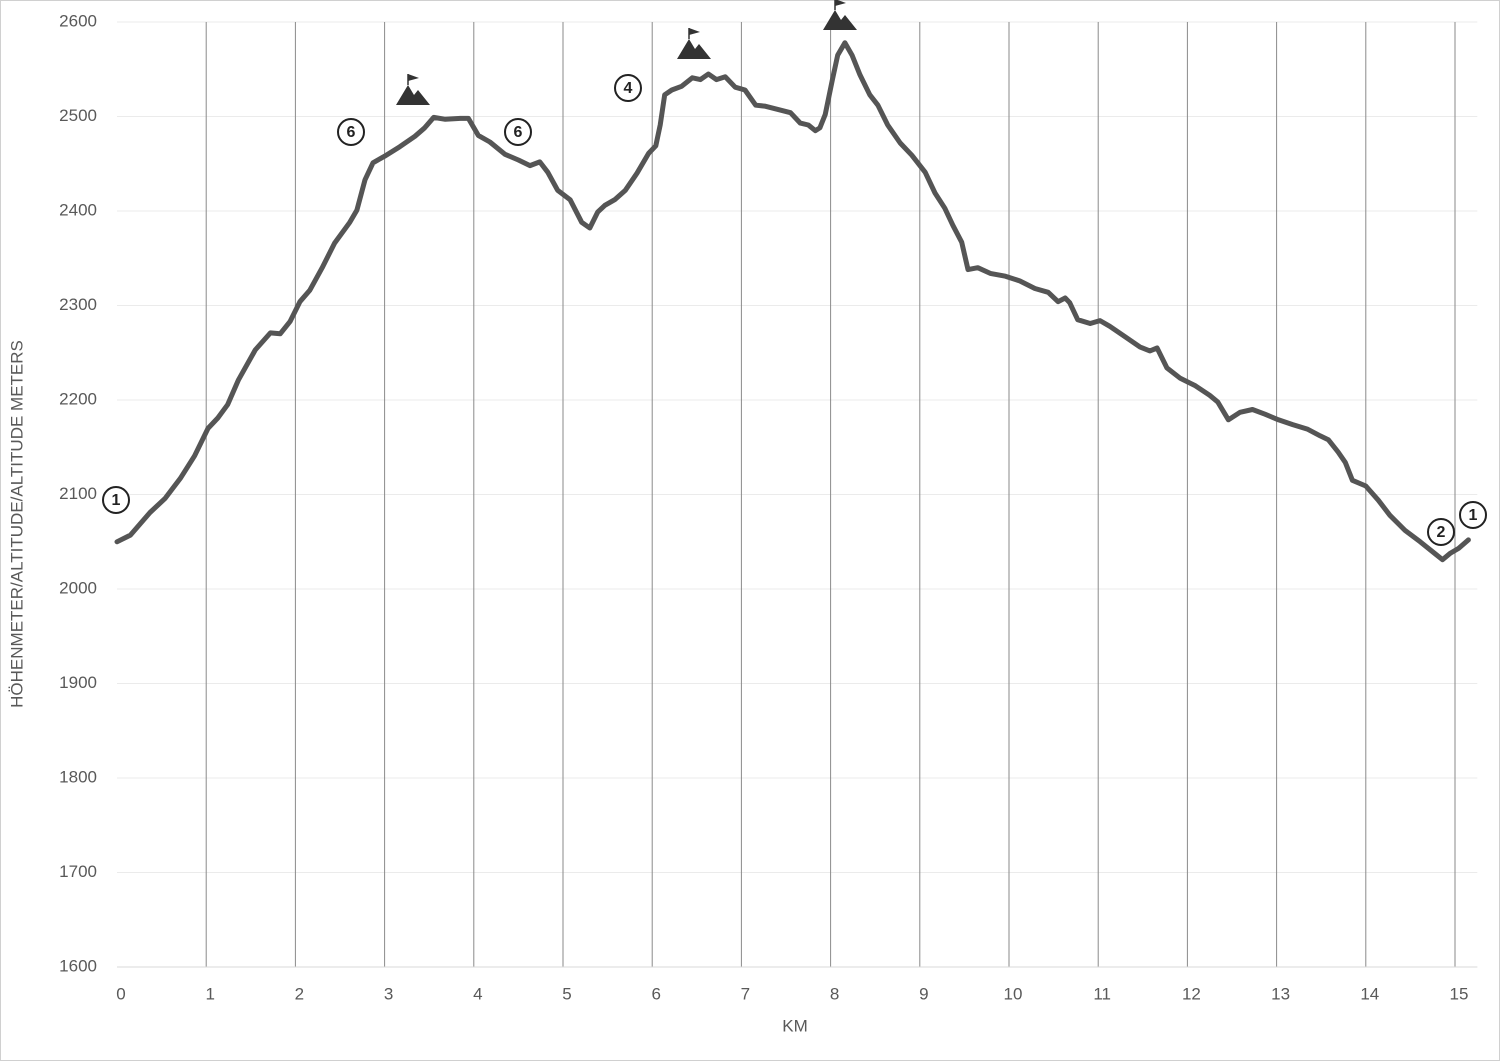  Describe the element at coordinates (1102, 993) in the screenshot. I see `x-tick-label: 11` at that location.